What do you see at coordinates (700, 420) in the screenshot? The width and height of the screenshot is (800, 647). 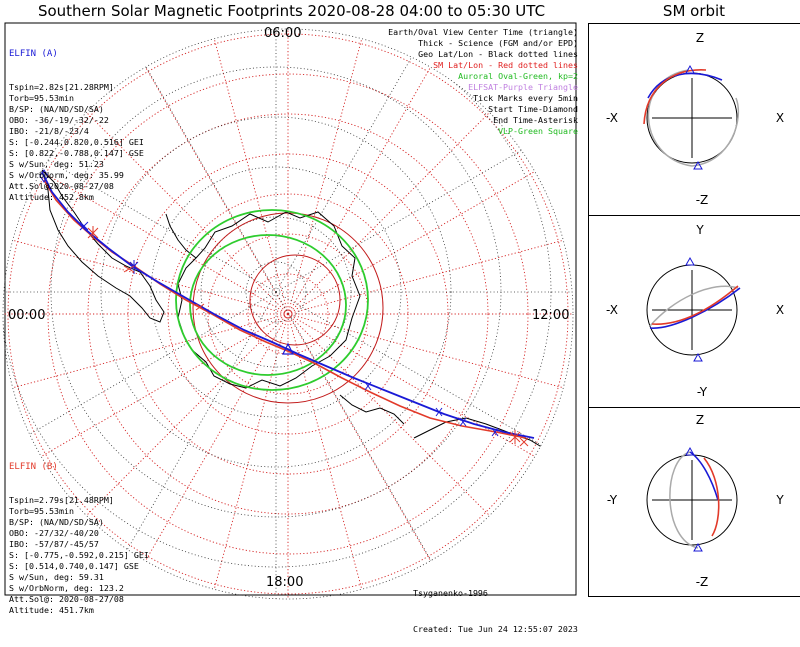 I see `axis-label-top-yz: Z` at bounding box center [700, 420].